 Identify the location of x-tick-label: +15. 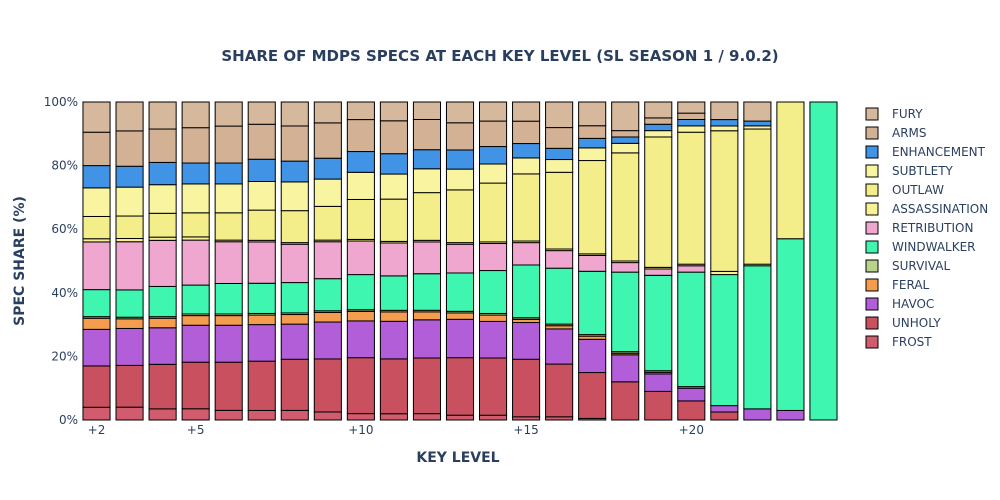
(525, 430).